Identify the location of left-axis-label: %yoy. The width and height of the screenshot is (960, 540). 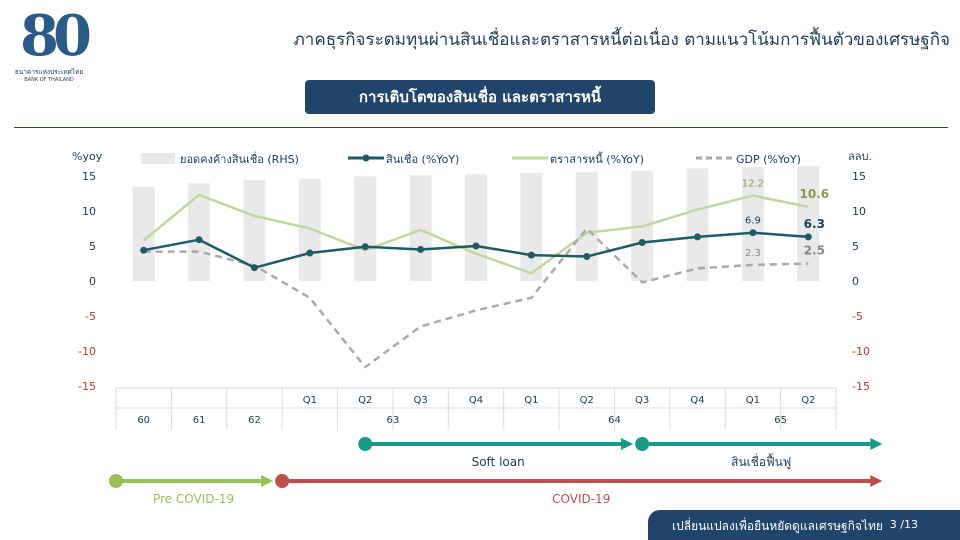
(87, 156).